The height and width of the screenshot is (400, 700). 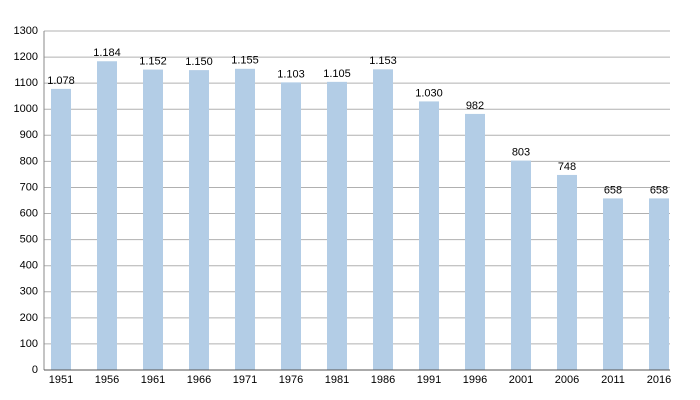 What do you see at coordinates (29, 240) in the screenshot?
I see `y-tick-label: 500` at bounding box center [29, 240].